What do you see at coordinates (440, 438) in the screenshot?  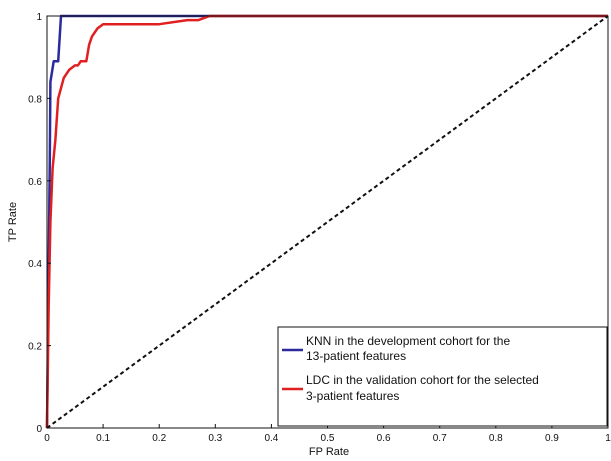 I see `x-tick-label: 0.7` at bounding box center [440, 438].